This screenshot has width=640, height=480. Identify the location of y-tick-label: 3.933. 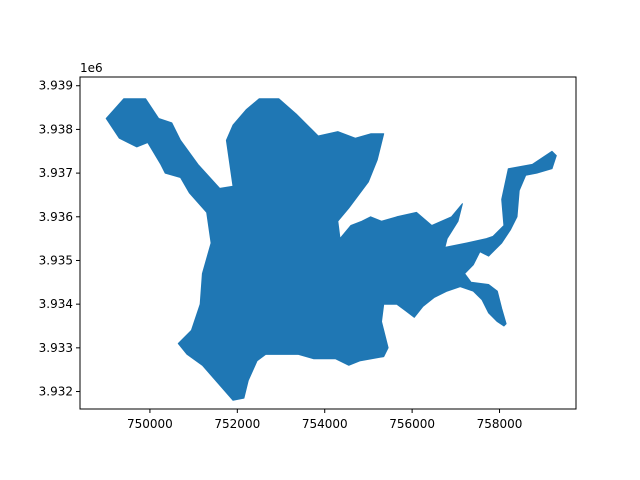
(56, 348).